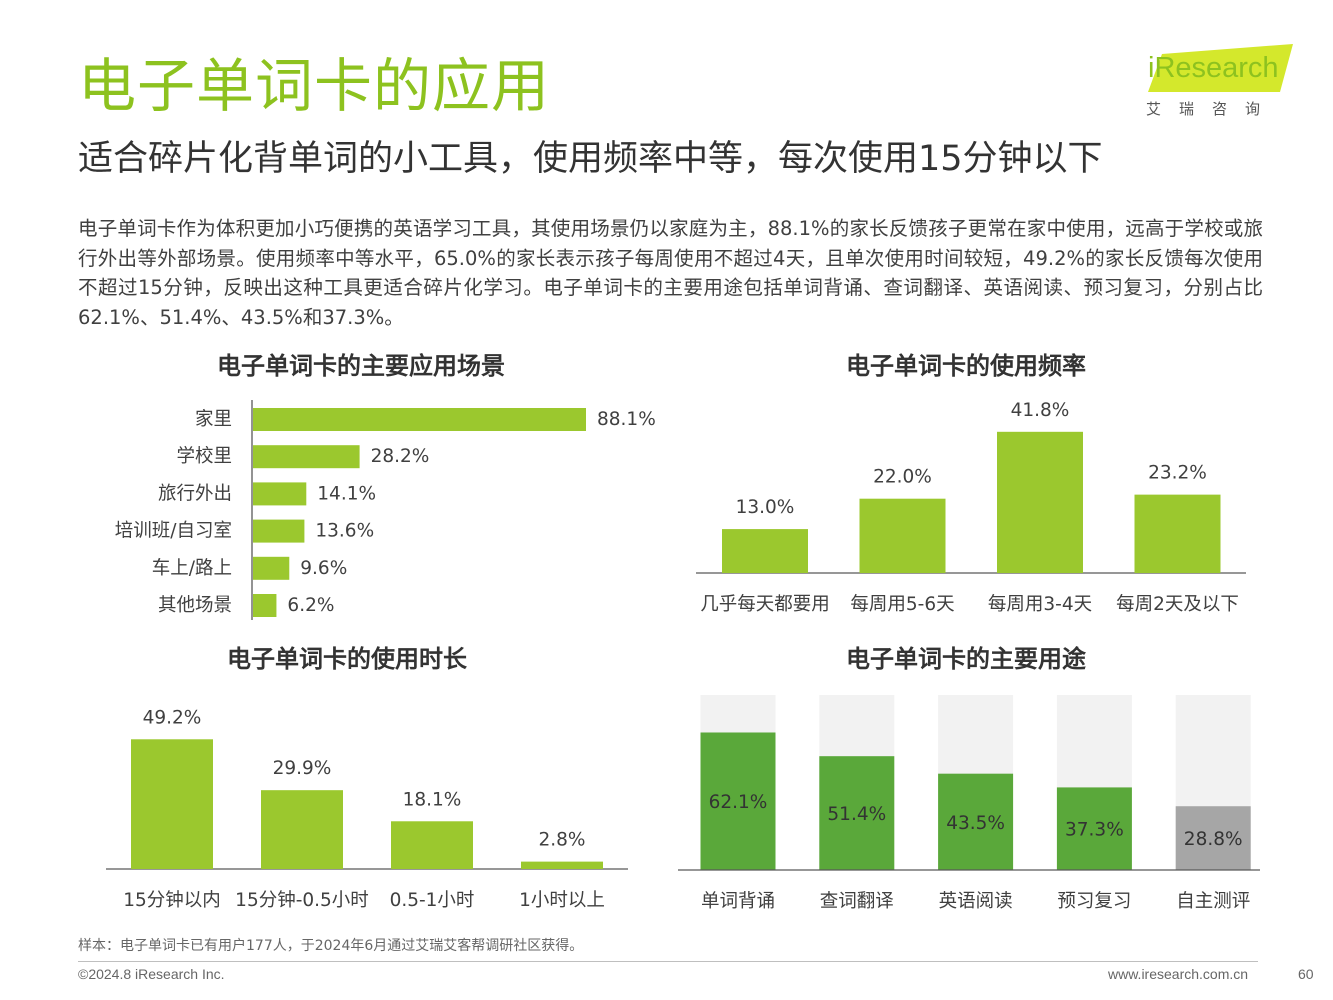  Describe the element at coordinates (1213, 901) in the screenshot. I see `usage-category-label: 自主测评` at that location.